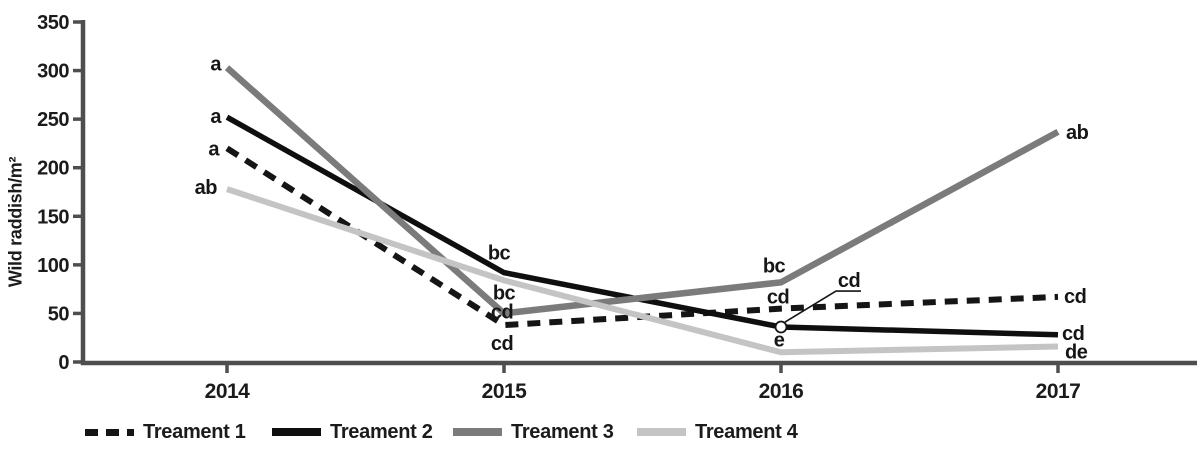 The width and height of the screenshot is (1200, 460). I want to click on y-tick-label: 150, so click(53, 217).